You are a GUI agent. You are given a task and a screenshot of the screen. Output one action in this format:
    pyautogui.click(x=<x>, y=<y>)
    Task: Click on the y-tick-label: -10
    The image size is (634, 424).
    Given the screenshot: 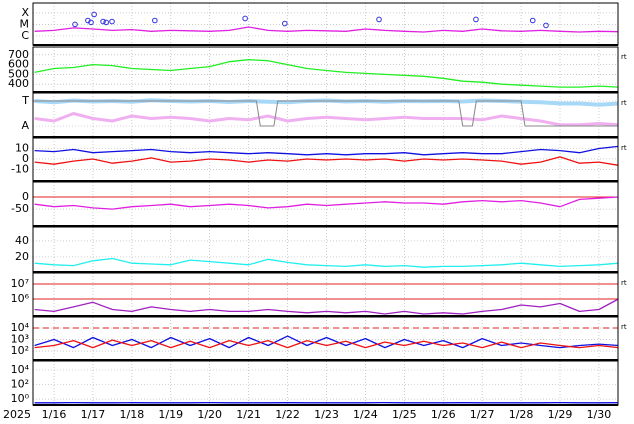 What is the action you would take?
    pyautogui.click(x=20, y=168)
    